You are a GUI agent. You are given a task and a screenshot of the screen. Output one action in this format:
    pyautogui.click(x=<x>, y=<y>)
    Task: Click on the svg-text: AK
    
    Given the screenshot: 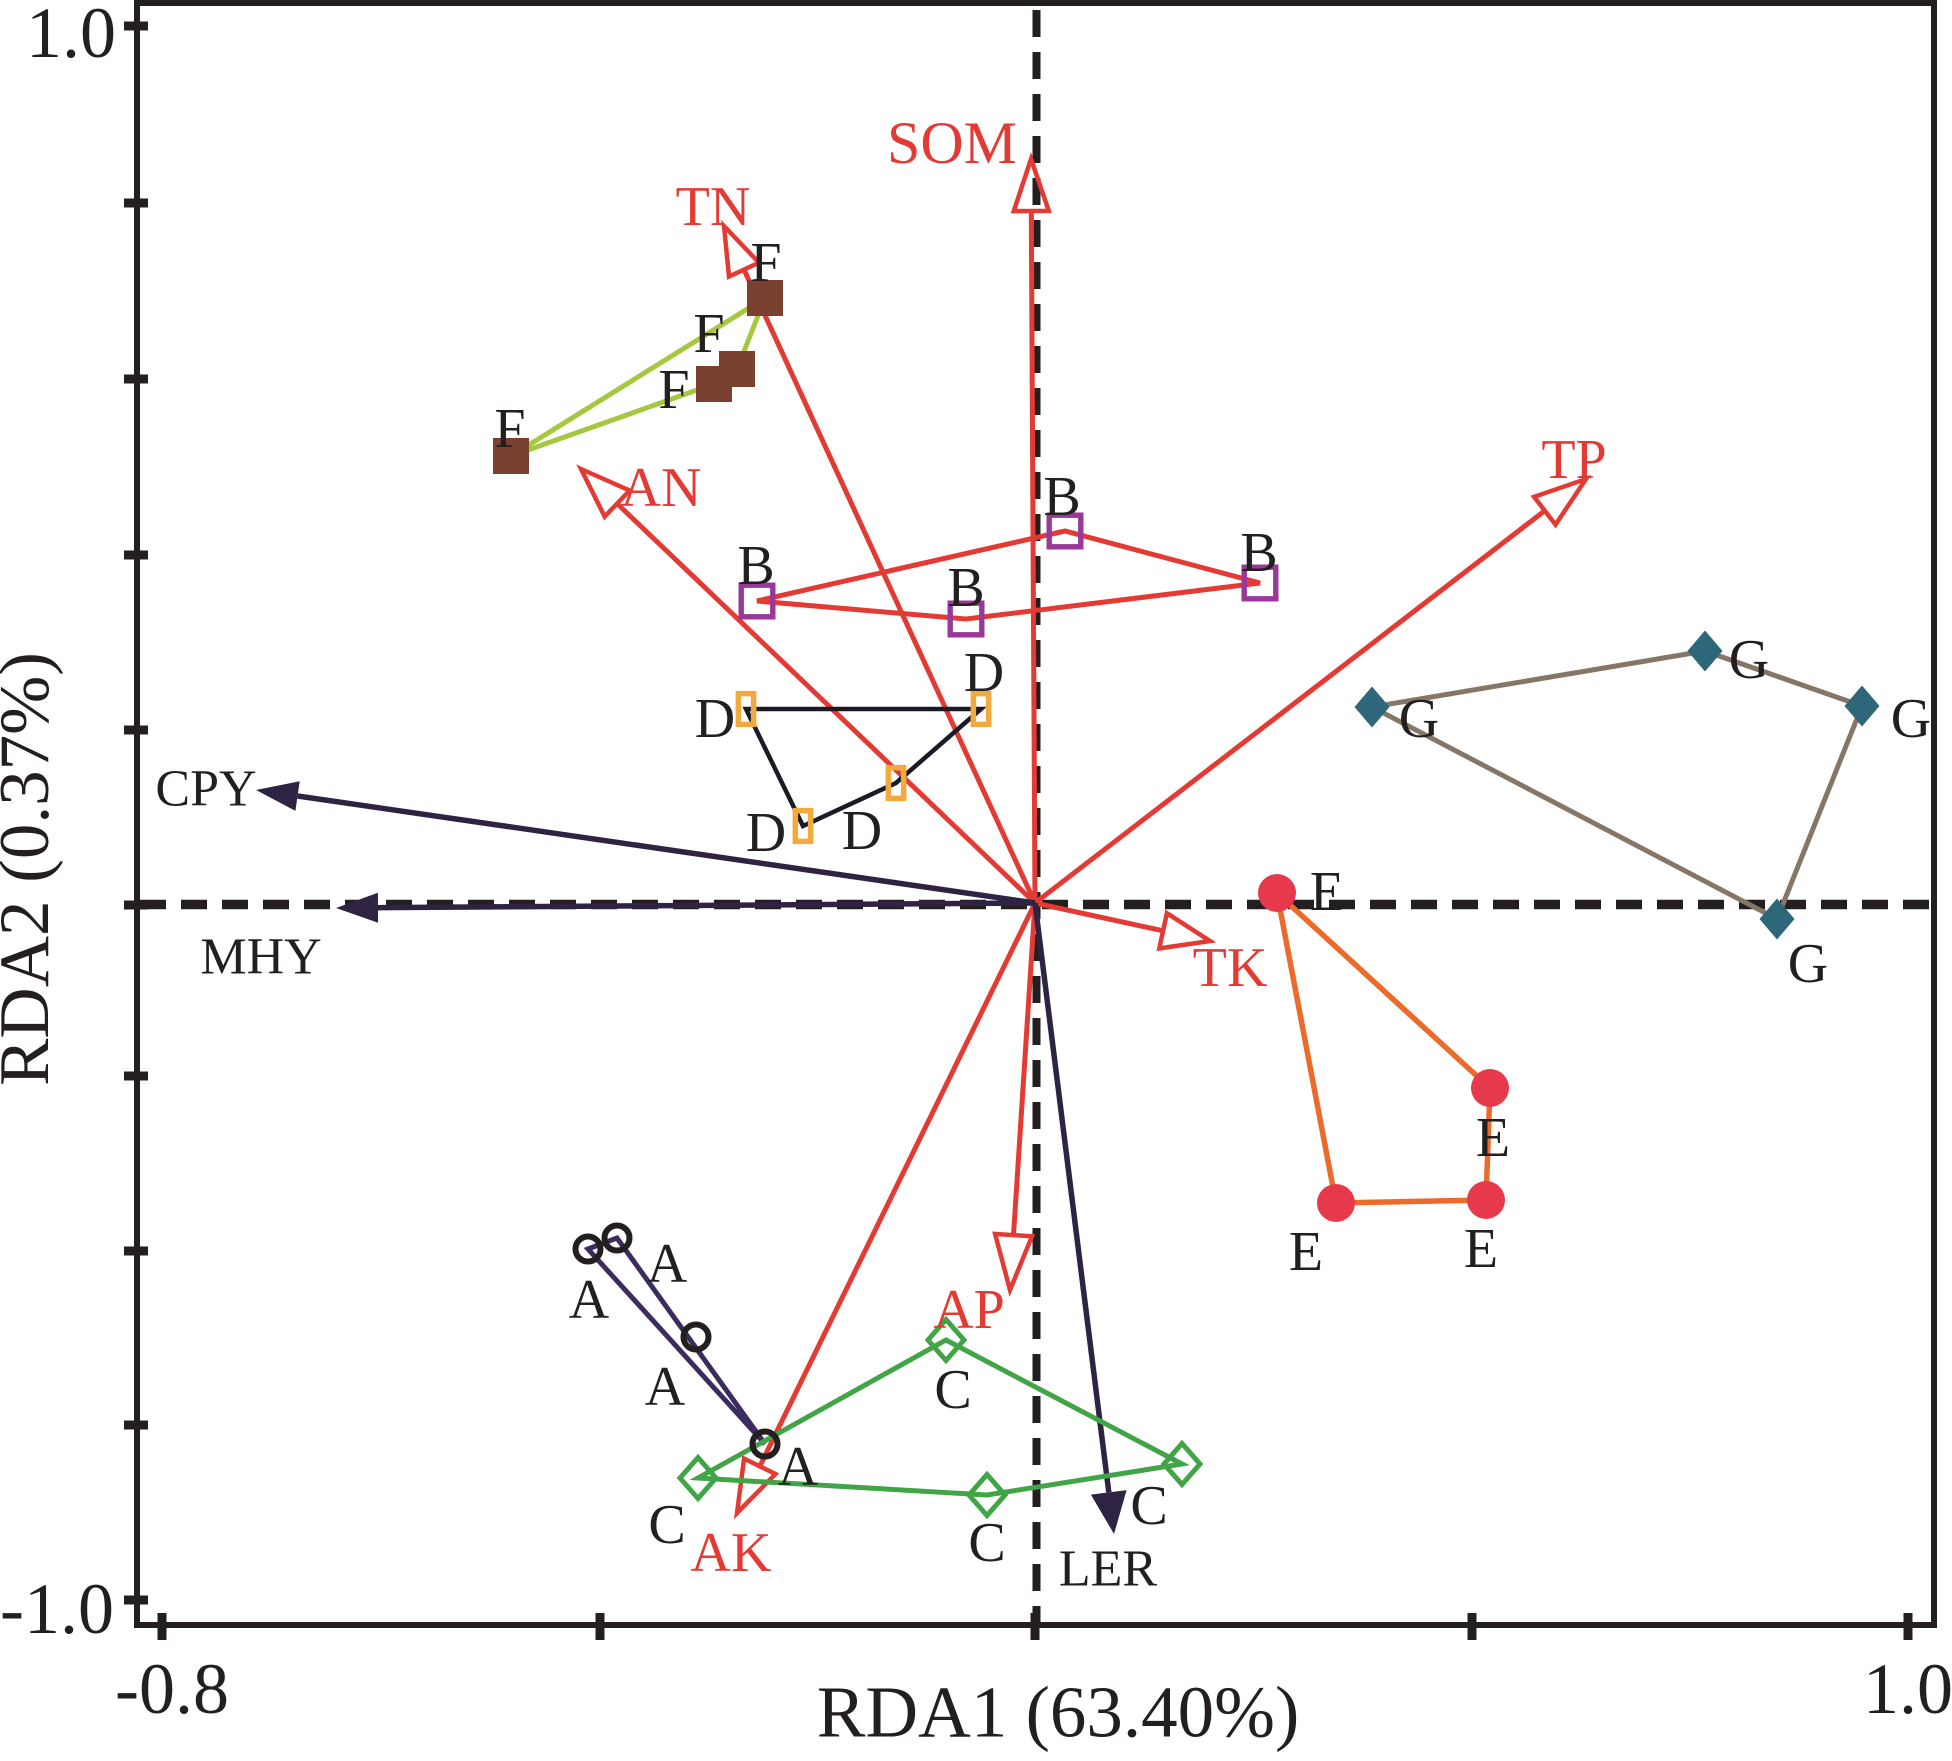 What is the action you would take?
    pyautogui.click(x=731, y=1553)
    